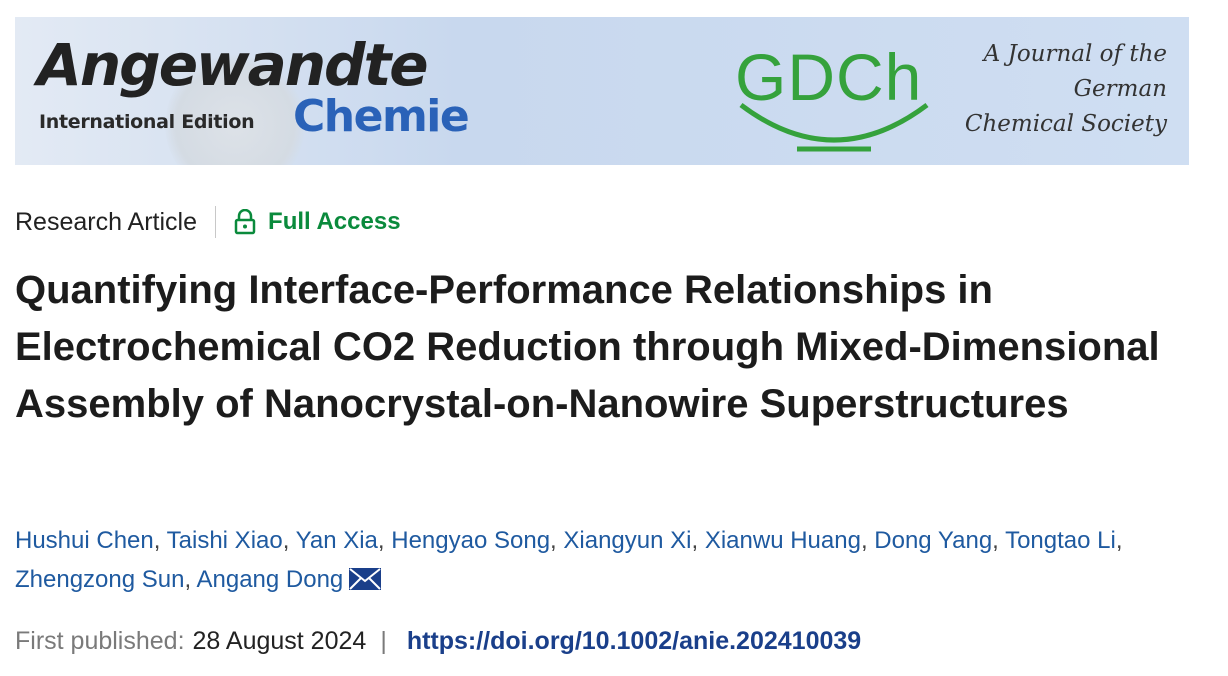 This screenshot has height=676, width=1228. I want to click on society-line-2: German, so click(1120, 89).